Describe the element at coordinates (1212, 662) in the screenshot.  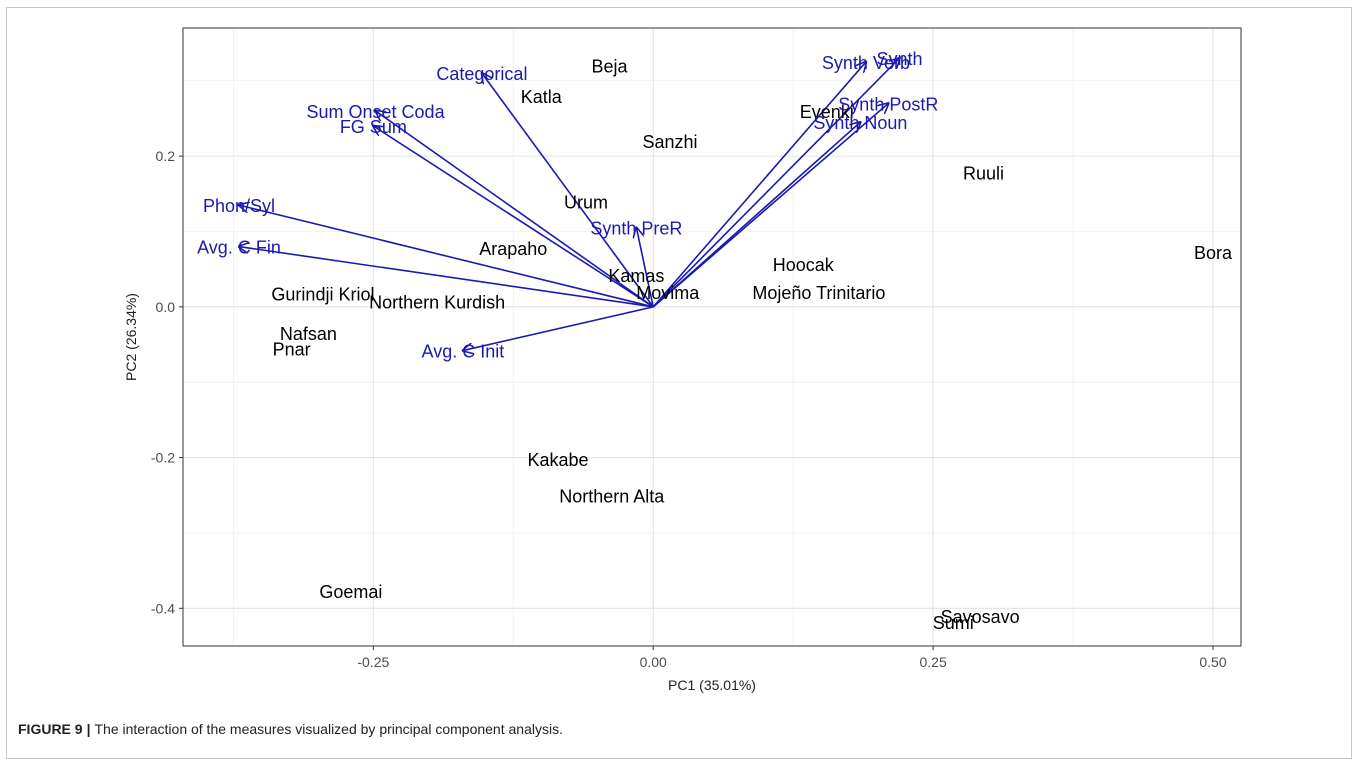
I see `x-tick-label: 0.50` at that location.